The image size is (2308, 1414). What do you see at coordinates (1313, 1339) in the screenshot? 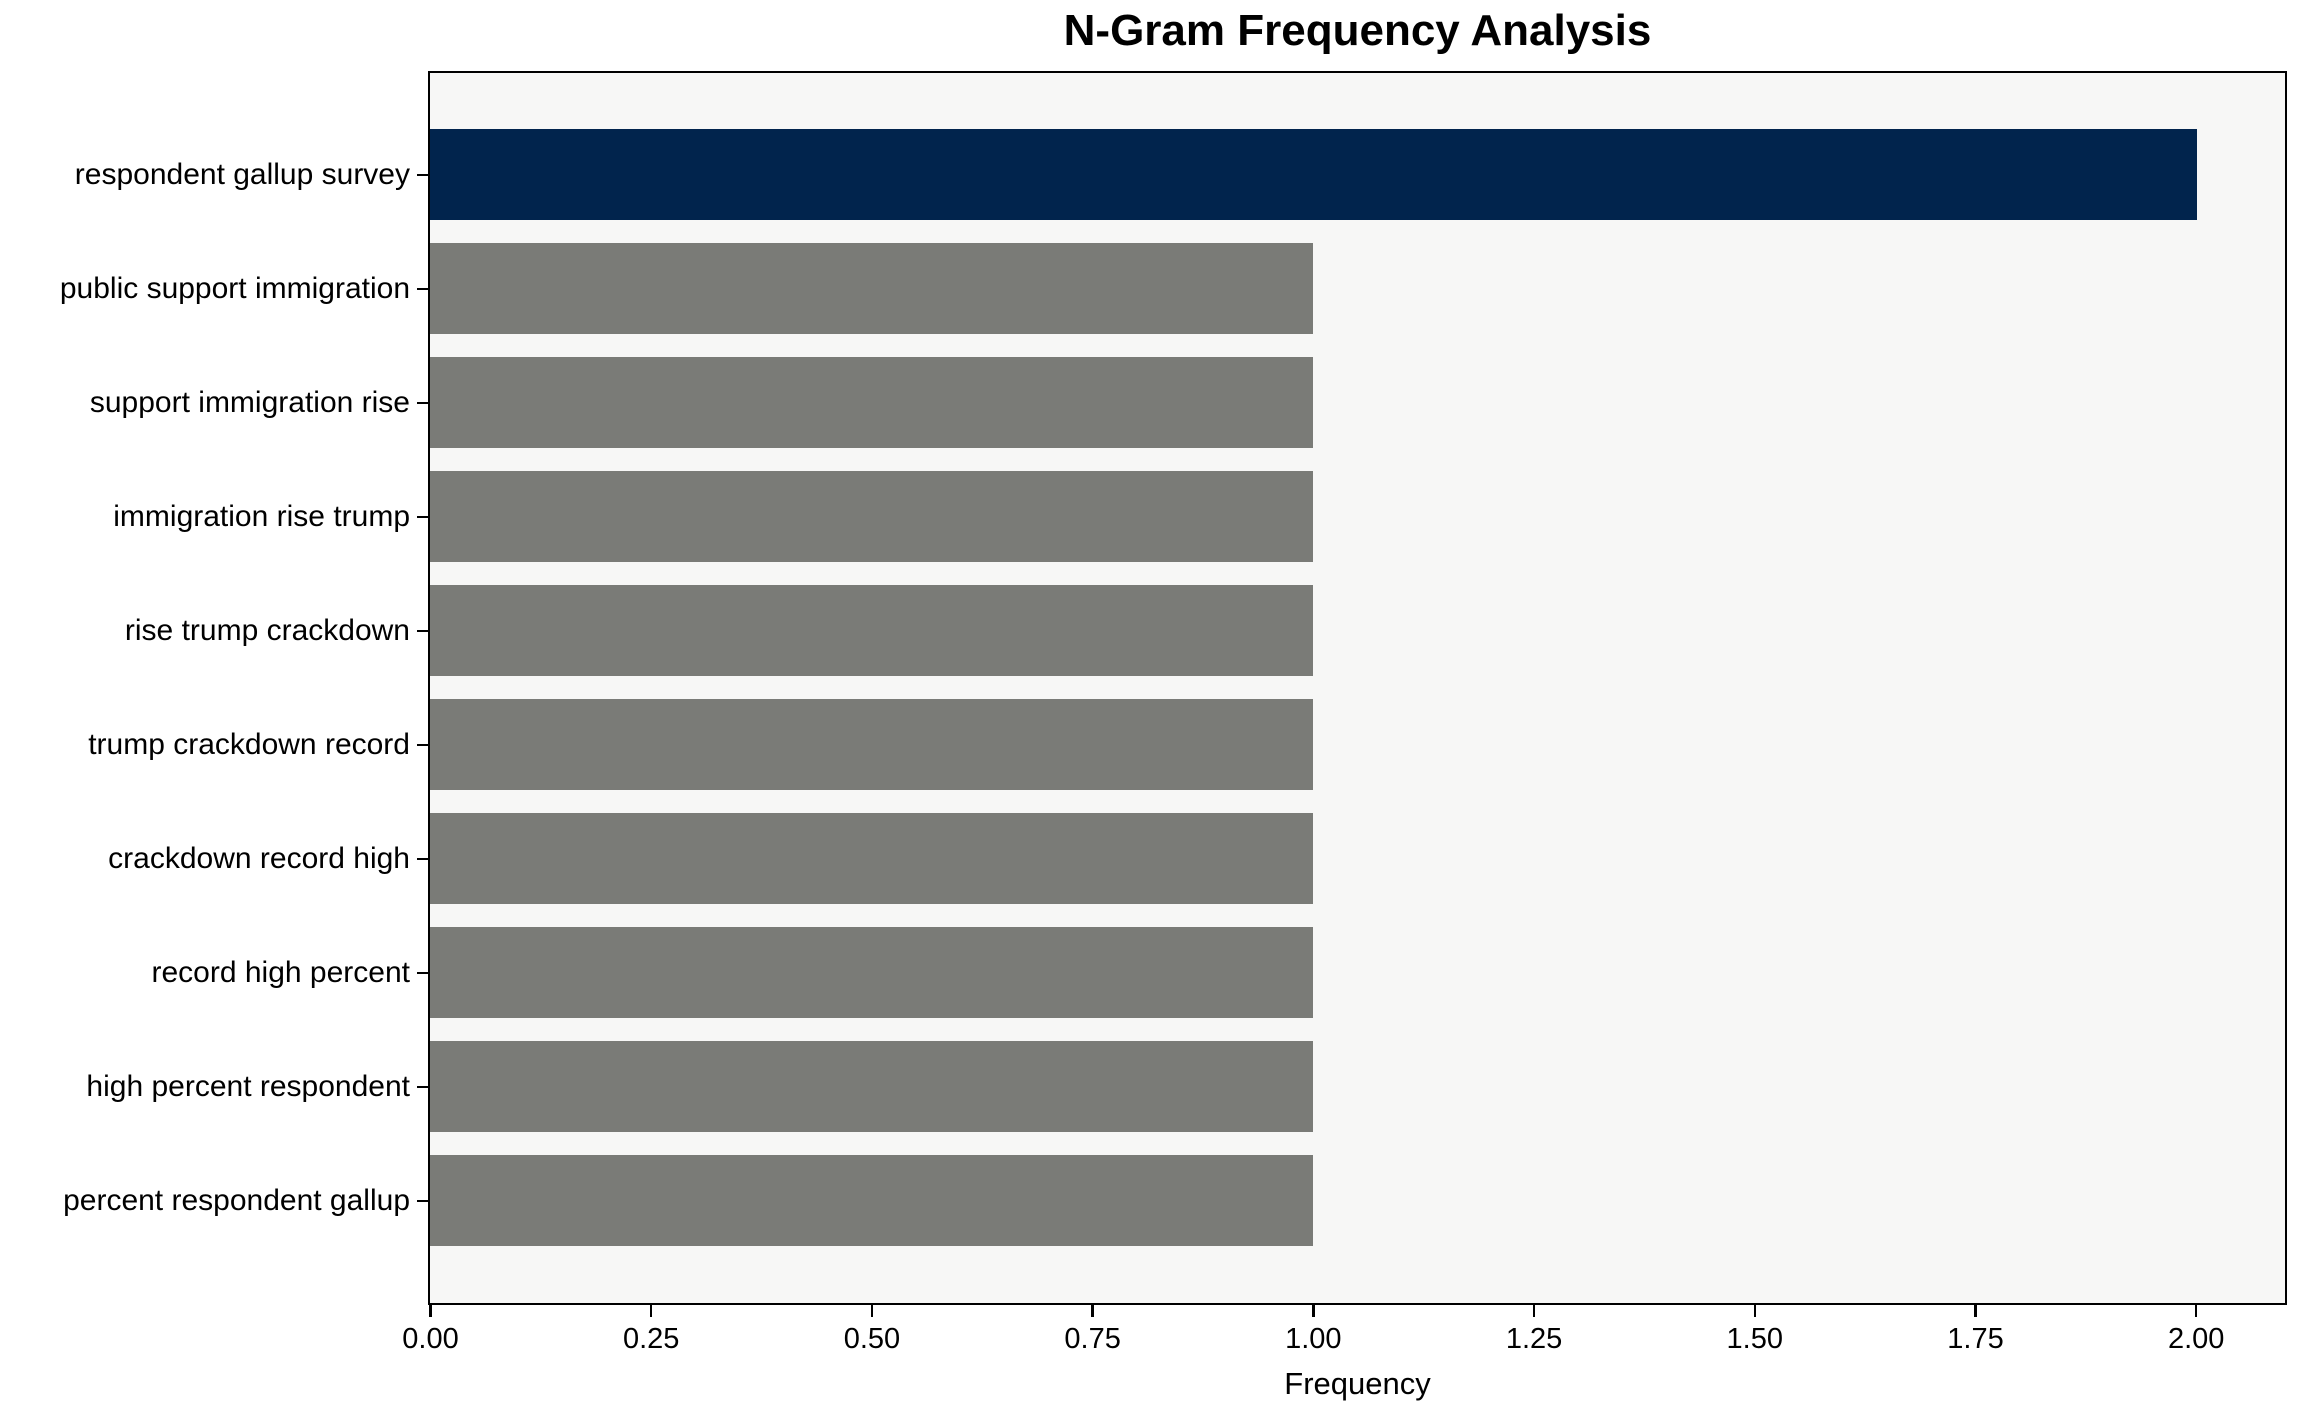
I see `x-tick-label: 1.00` at bounding box center [1313, 1339].